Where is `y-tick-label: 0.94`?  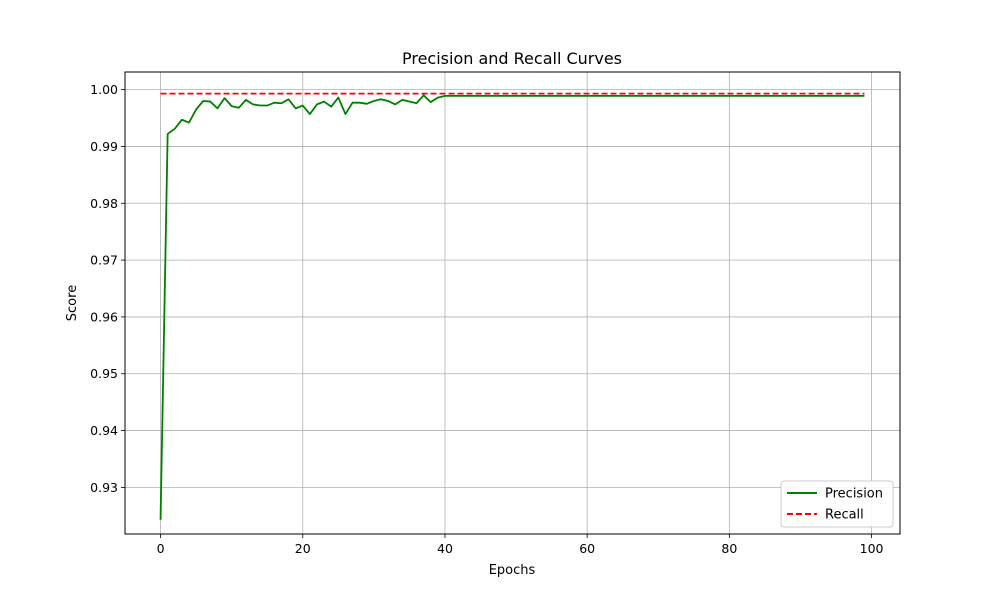
y-tick-label: 0.94 is located at coordinates (104, 430).